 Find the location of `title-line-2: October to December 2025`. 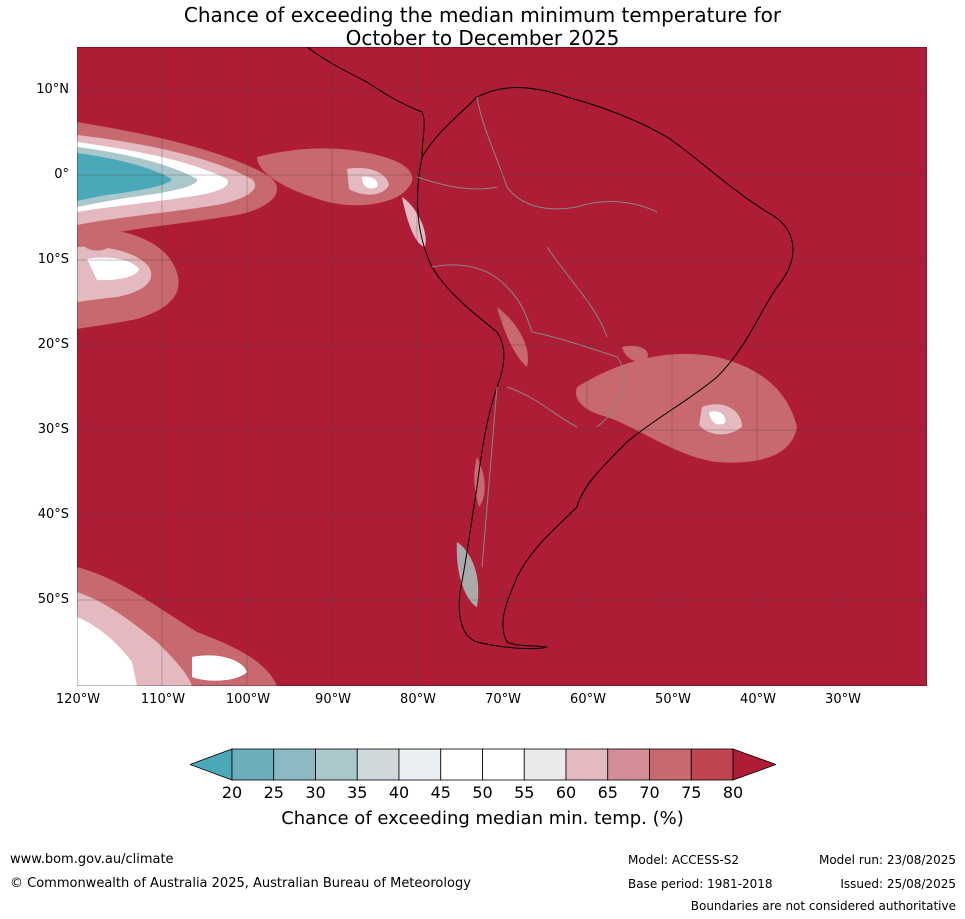

title-line-2: October to December 2025 is located at coordinates (482, 38).